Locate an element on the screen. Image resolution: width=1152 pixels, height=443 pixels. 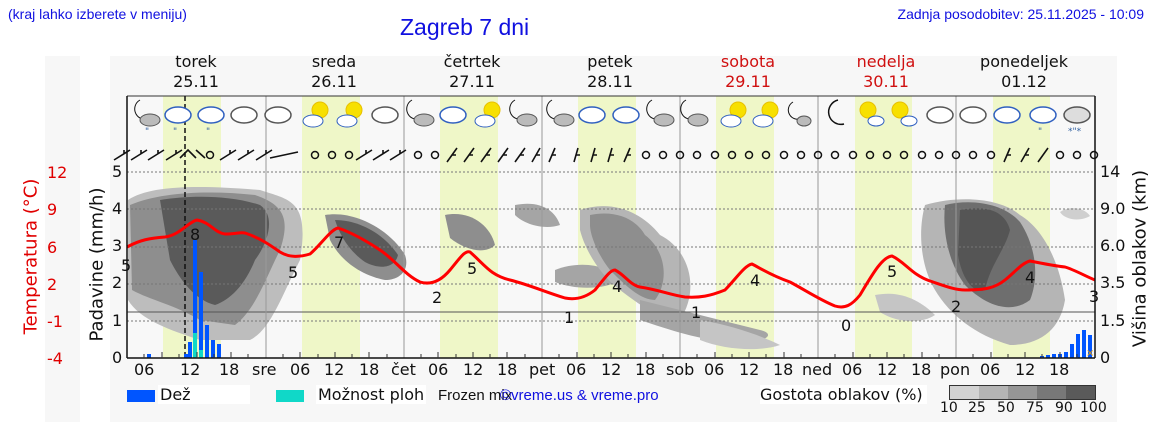
rain-legend-label: Dež is located at coordinates (204, 394).